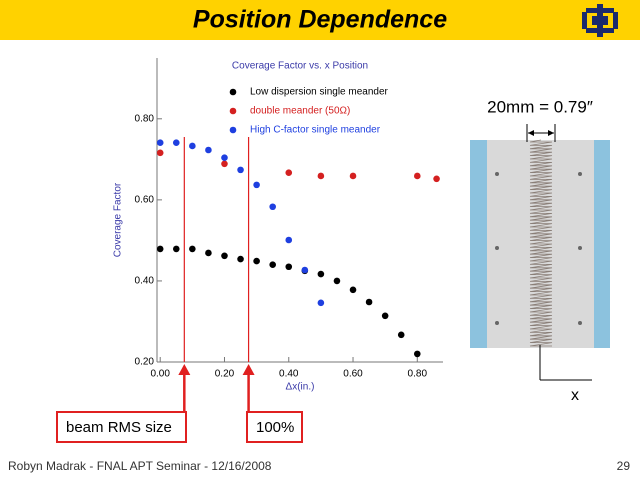  Describe the element at coordinates (300, 111) in the screenshot. I see `legend-label: double meander (50Ω)` at that location.